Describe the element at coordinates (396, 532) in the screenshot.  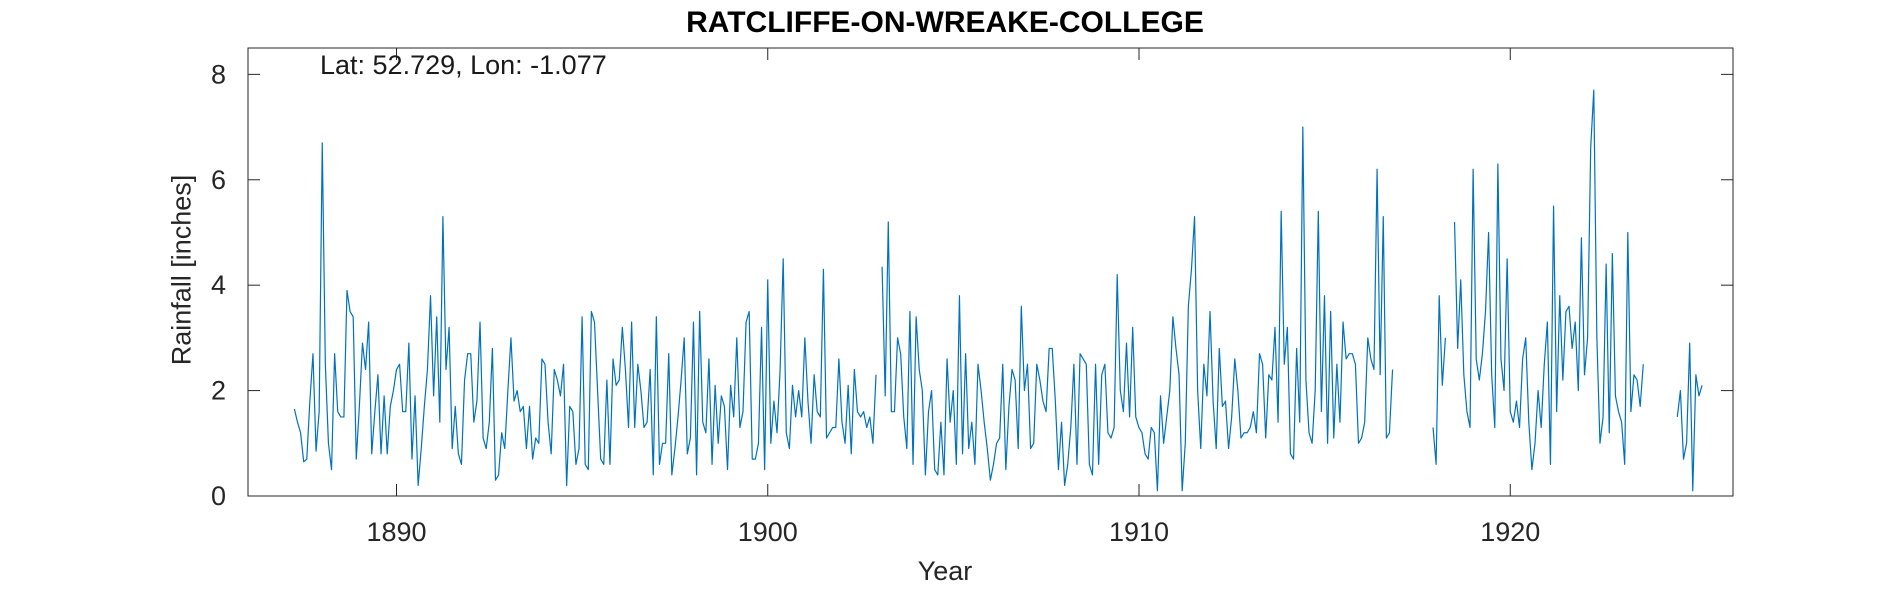
I see `x-tick-label: 1890` at that location.